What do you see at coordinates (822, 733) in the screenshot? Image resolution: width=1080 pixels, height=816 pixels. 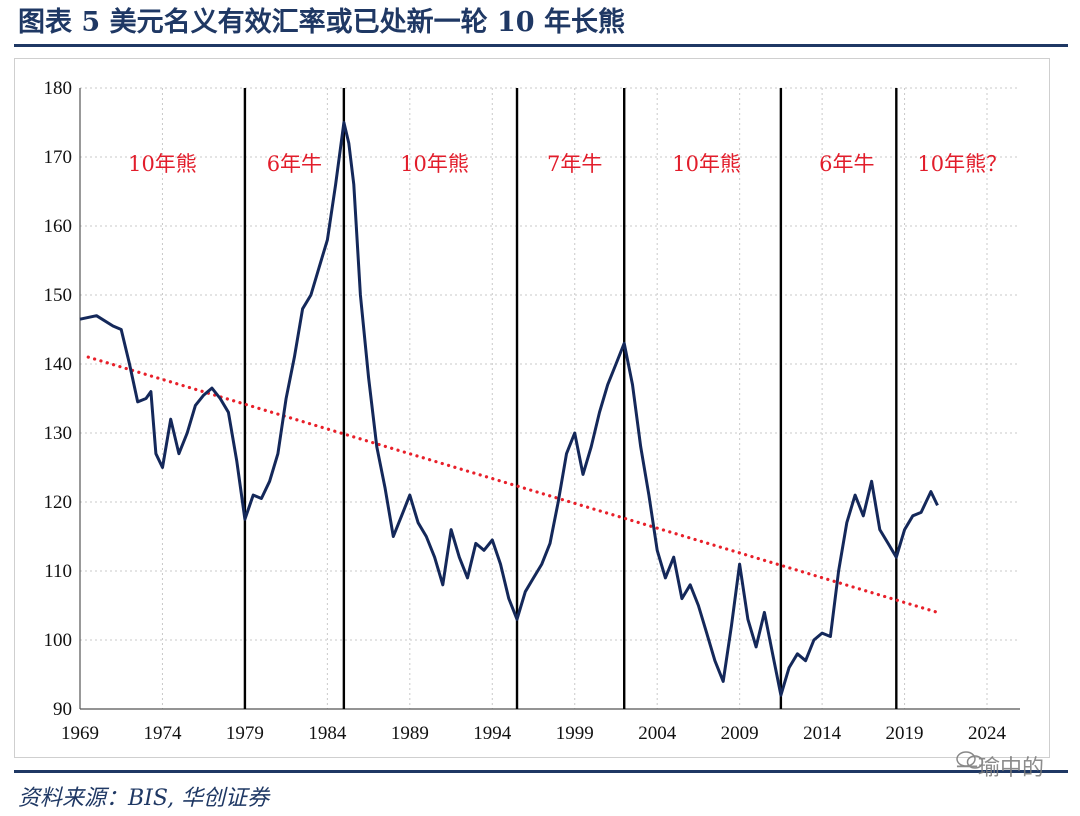 I see `x-tick-label: 2014` at bounding box center [822, 733].